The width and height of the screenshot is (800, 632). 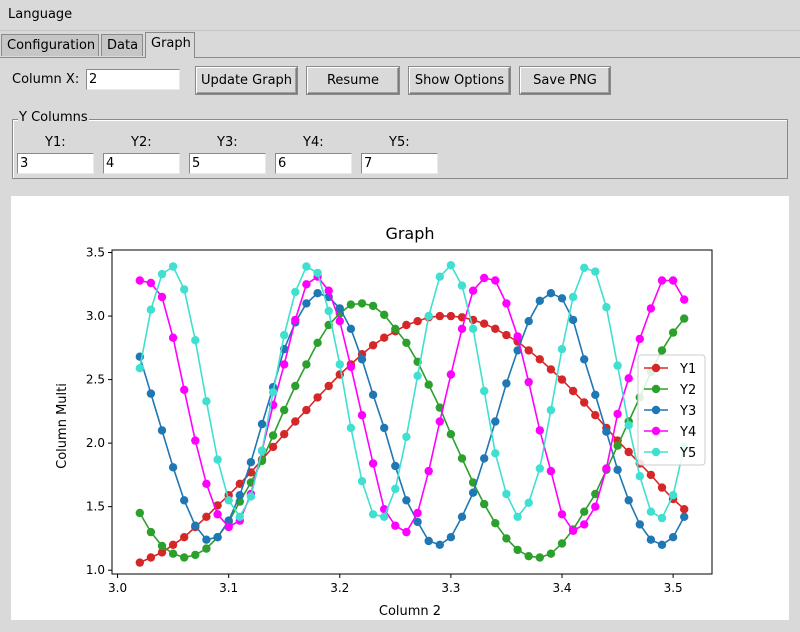 I want to click on y3-input, so click(x=227, y=163).